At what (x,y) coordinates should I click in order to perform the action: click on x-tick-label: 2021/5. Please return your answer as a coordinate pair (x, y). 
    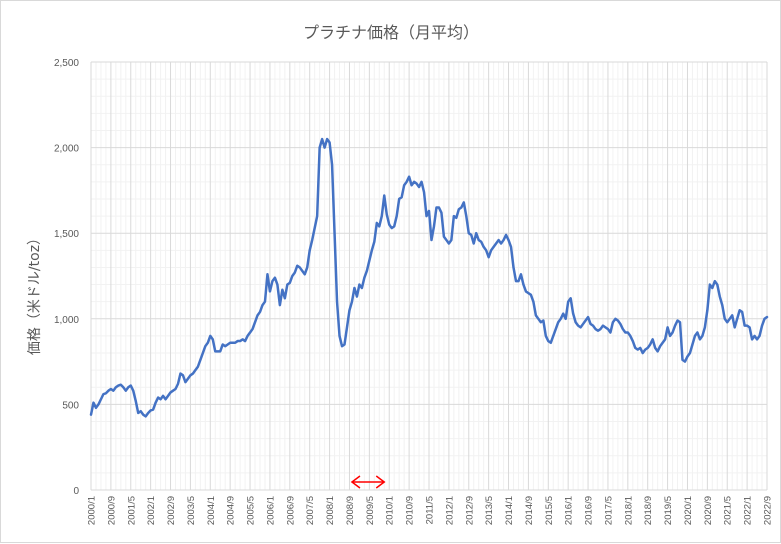
    Looking at the image, I should click on (728, 510).